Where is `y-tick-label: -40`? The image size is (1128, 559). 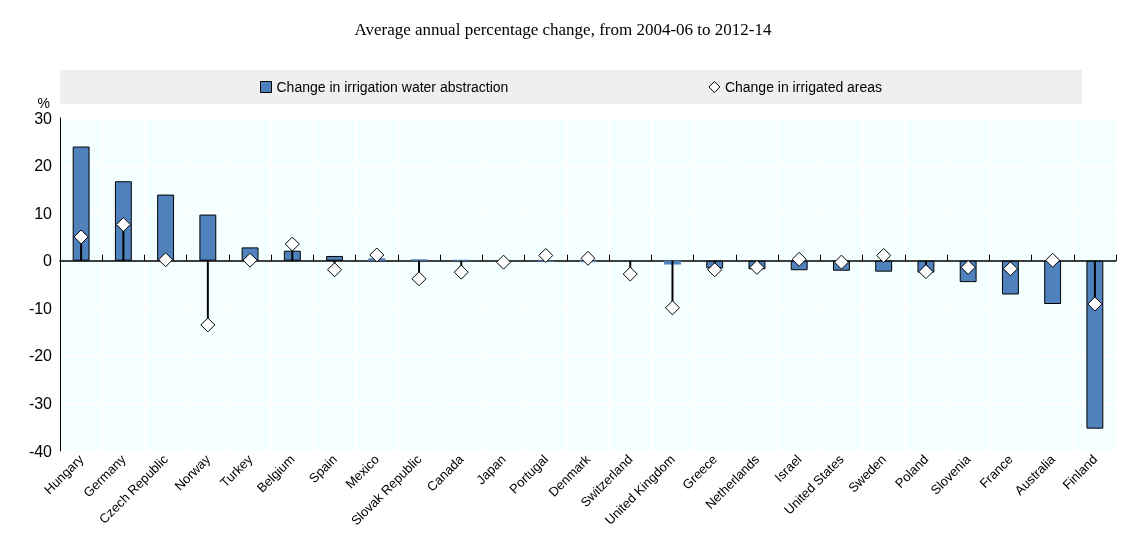
y-tick-label: -40 is located at coordinates (40, 451).